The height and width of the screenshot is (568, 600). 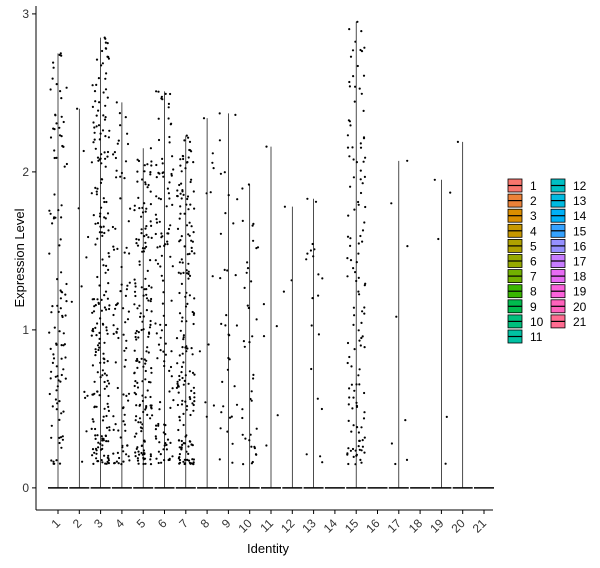 I want to click on x-tick-label: 5, so click(x=141, y=523).